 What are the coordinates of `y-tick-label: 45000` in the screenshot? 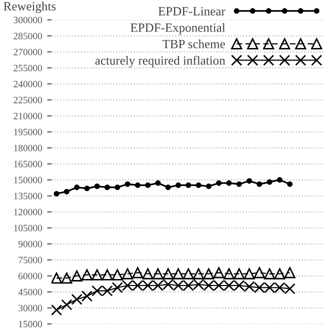 It's located at (30, 292).